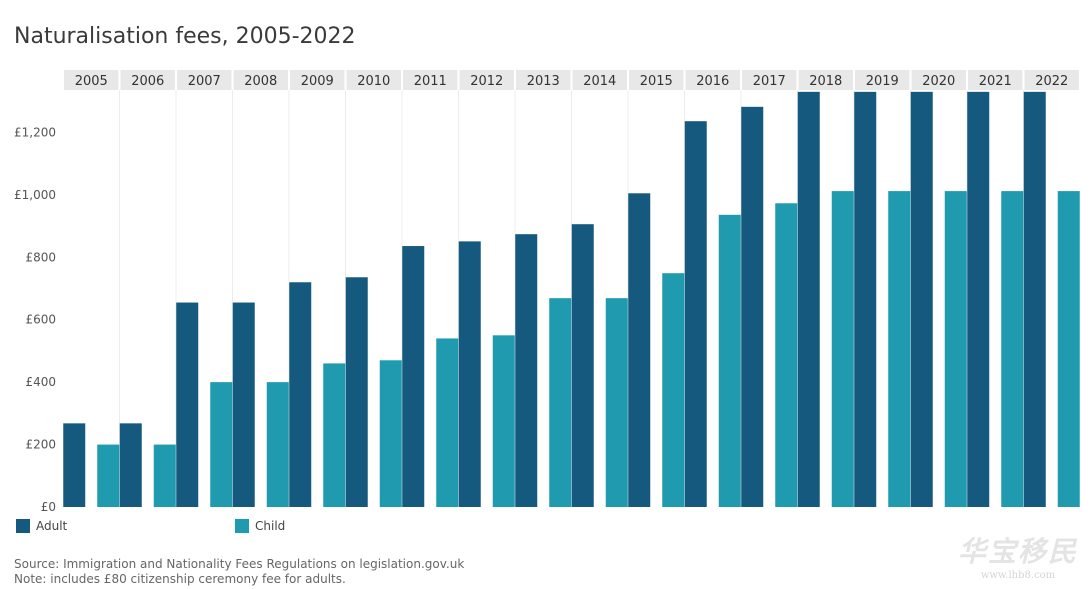 This screenshot has height=589, width=1092. What do you see at coordinates (469, 374) in the screenshot?
I see `bar-adult-2012` at bounding box center [469, 374].